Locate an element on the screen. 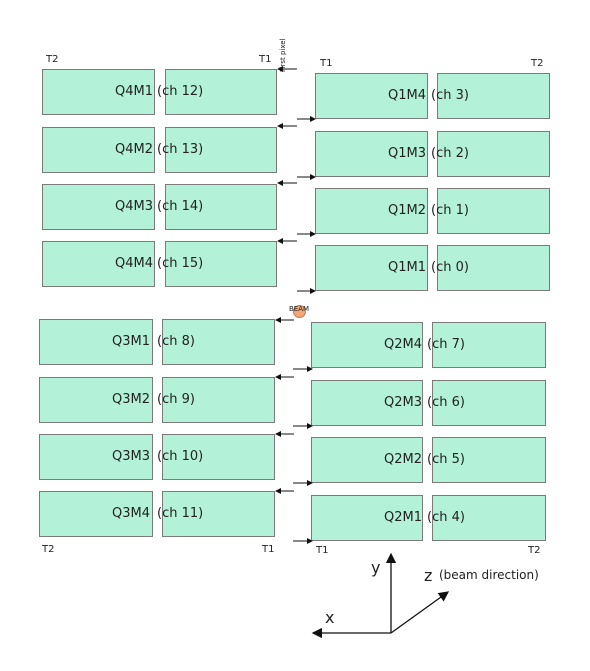  z-axis-note: (beam direction) is located at coordinates (489, 575).